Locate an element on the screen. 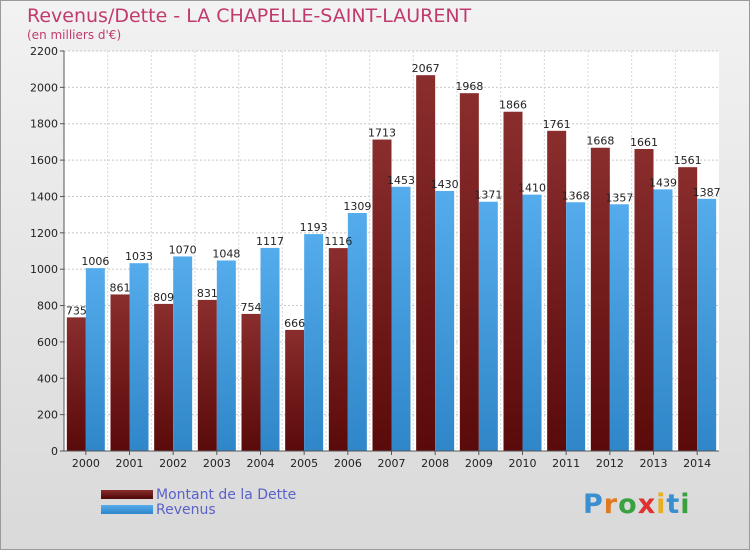  x-tick-label: 2000 is located at coordinates (86, 463).